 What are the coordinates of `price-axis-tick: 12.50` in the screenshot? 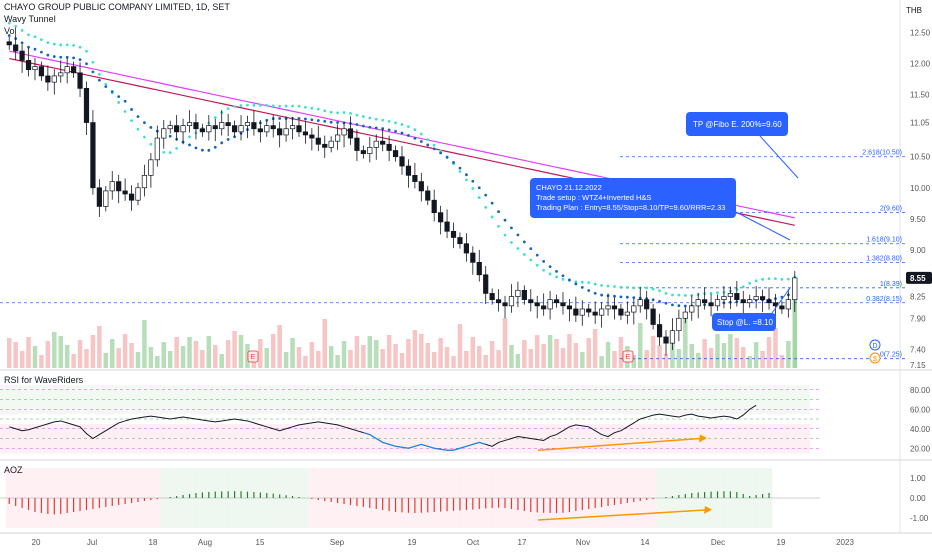 It's located at (920, 32).